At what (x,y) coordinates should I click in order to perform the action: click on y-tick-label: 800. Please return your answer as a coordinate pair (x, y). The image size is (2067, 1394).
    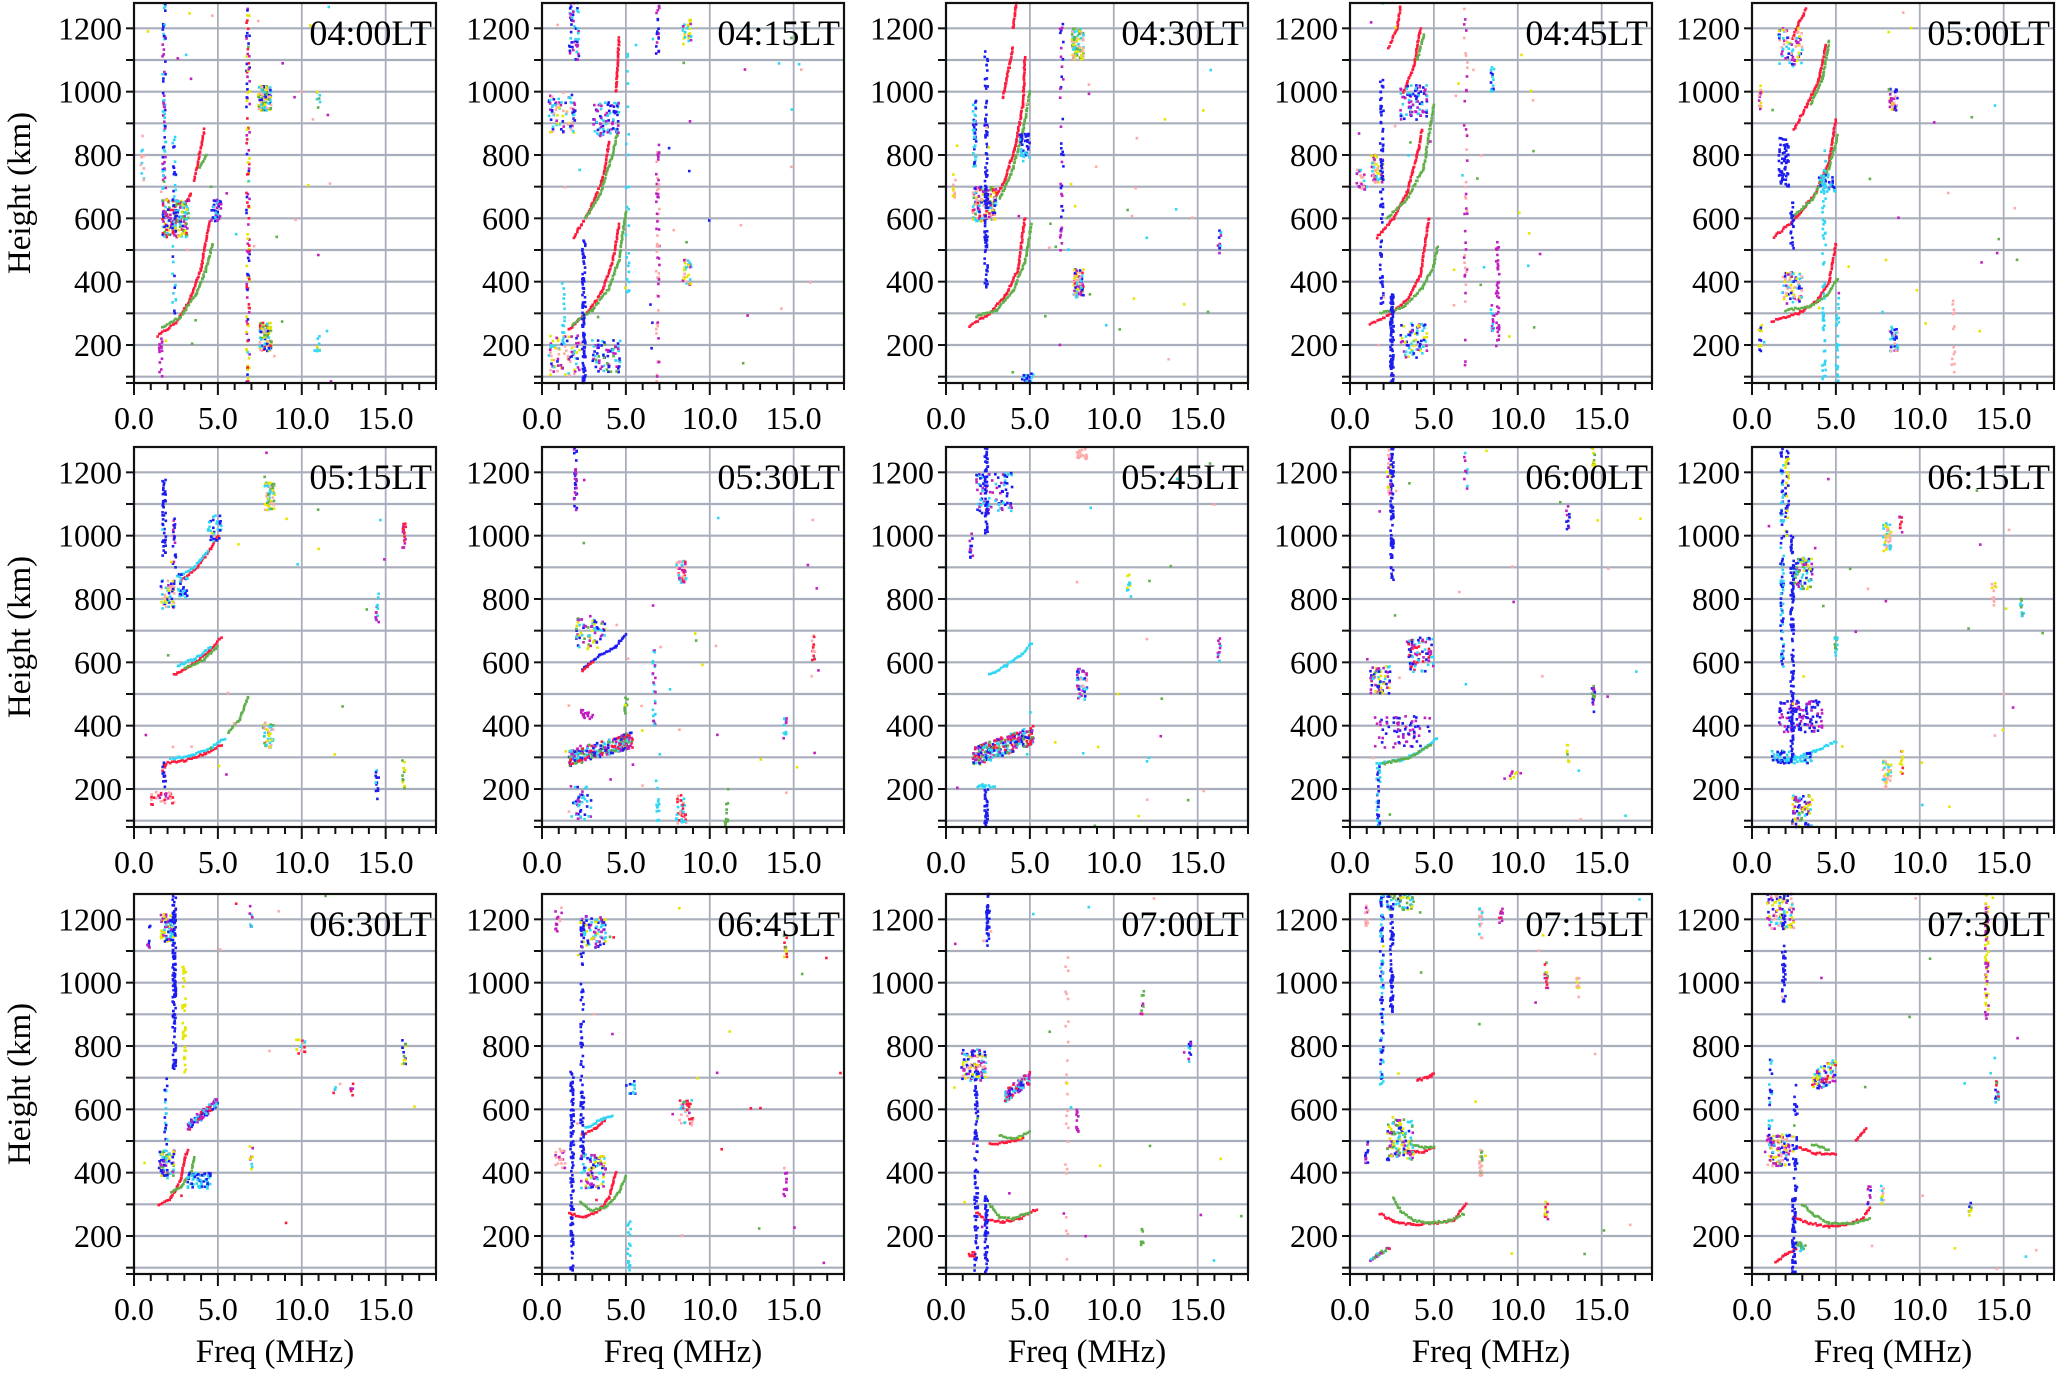
    Looking at the image, I should click on (506, 155).